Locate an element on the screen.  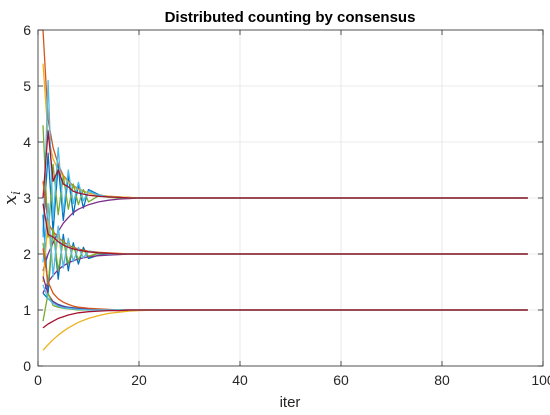
y-tick-label: 3 is located at coordinates (27, 198).